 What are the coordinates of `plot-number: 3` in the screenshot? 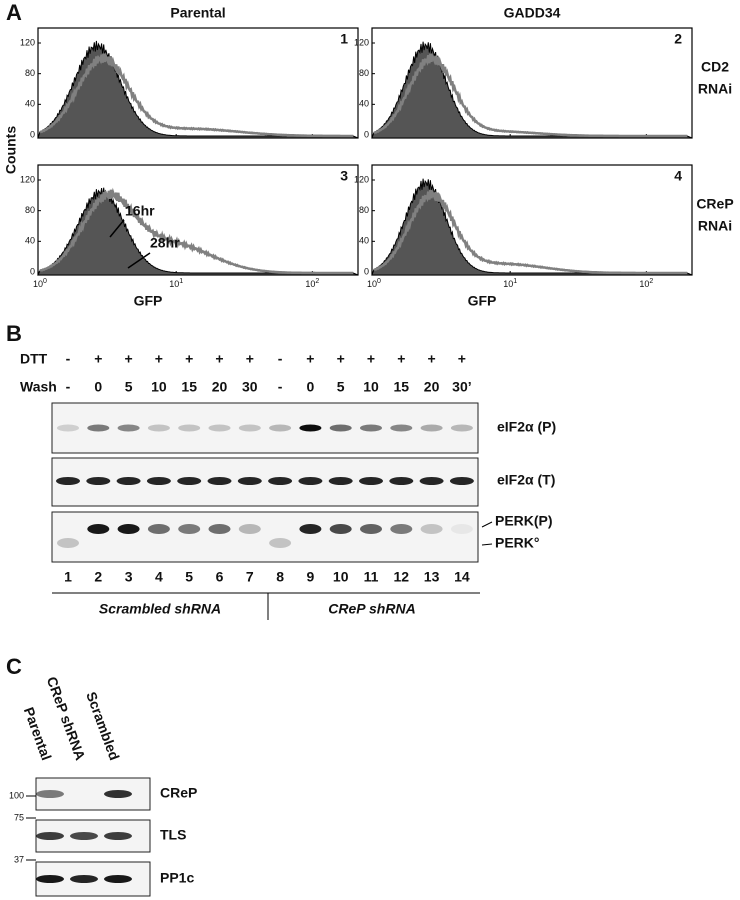 It's located at (344, 176).